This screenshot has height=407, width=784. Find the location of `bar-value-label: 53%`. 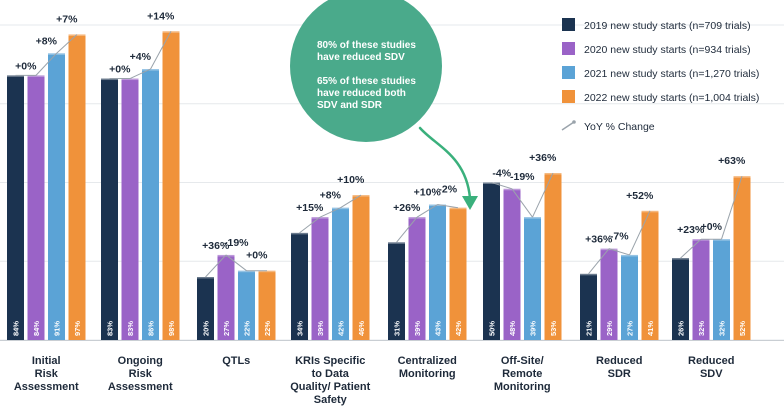

bar-value-label: 53% is located at coordinates (553, 328).